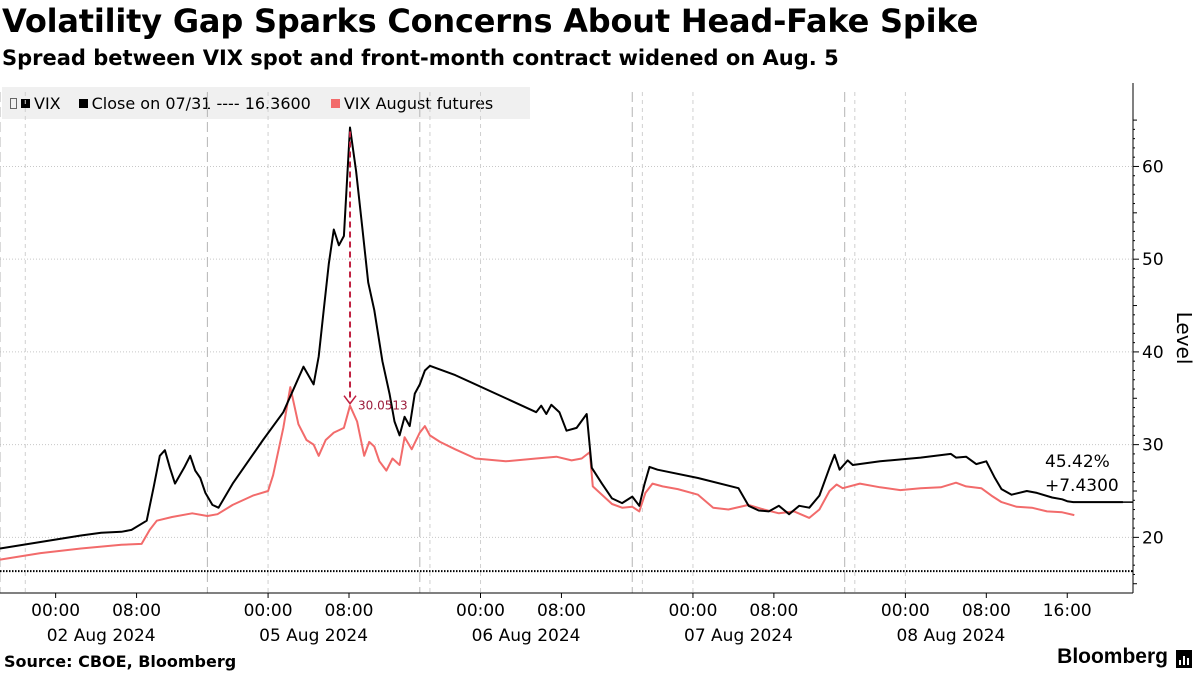 This screenshot has width=1200, height=675. I want to click on legend-swatch-close, so click(83, 103).